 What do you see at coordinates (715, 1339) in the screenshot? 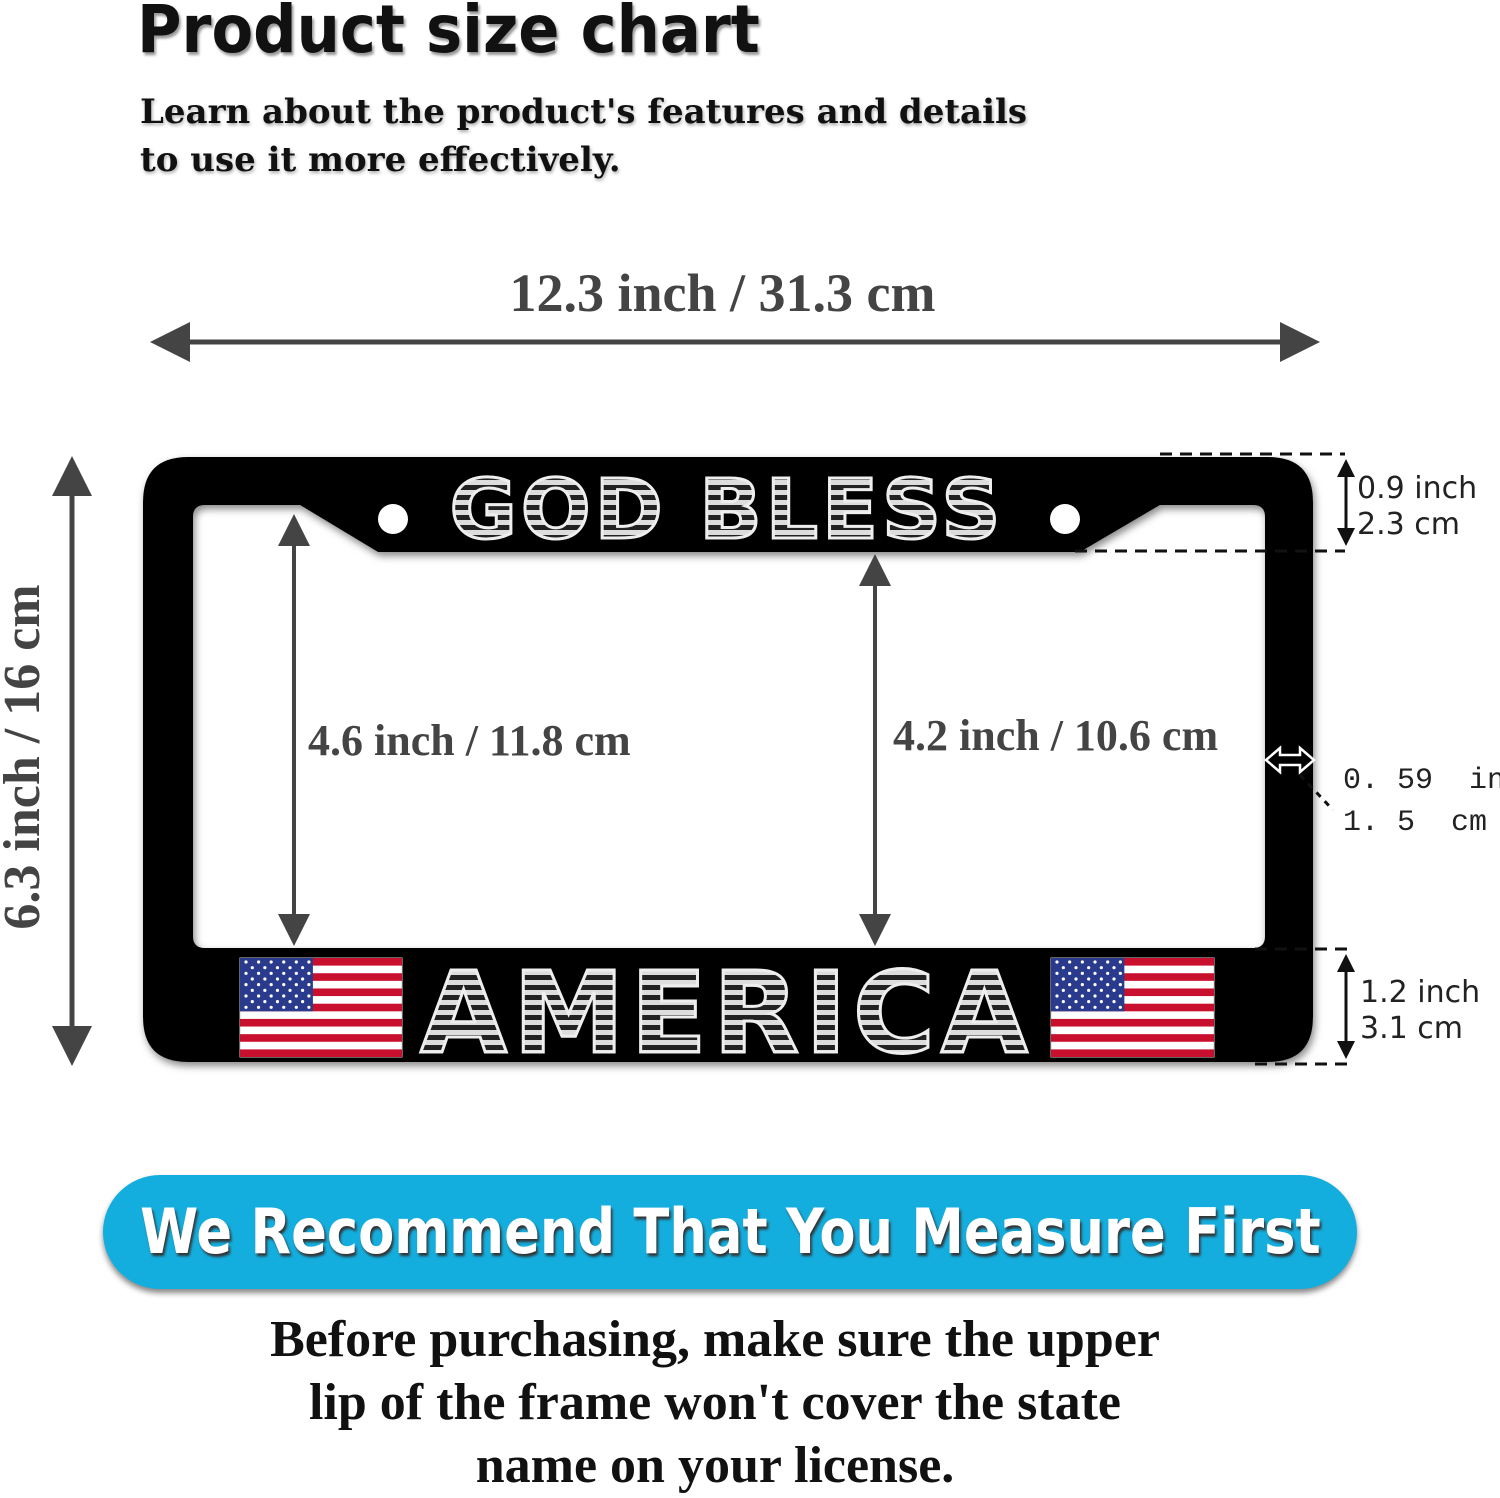
I see `advice-line: Before purchasing, make sure the upper` at bounding box center [715, 1339].